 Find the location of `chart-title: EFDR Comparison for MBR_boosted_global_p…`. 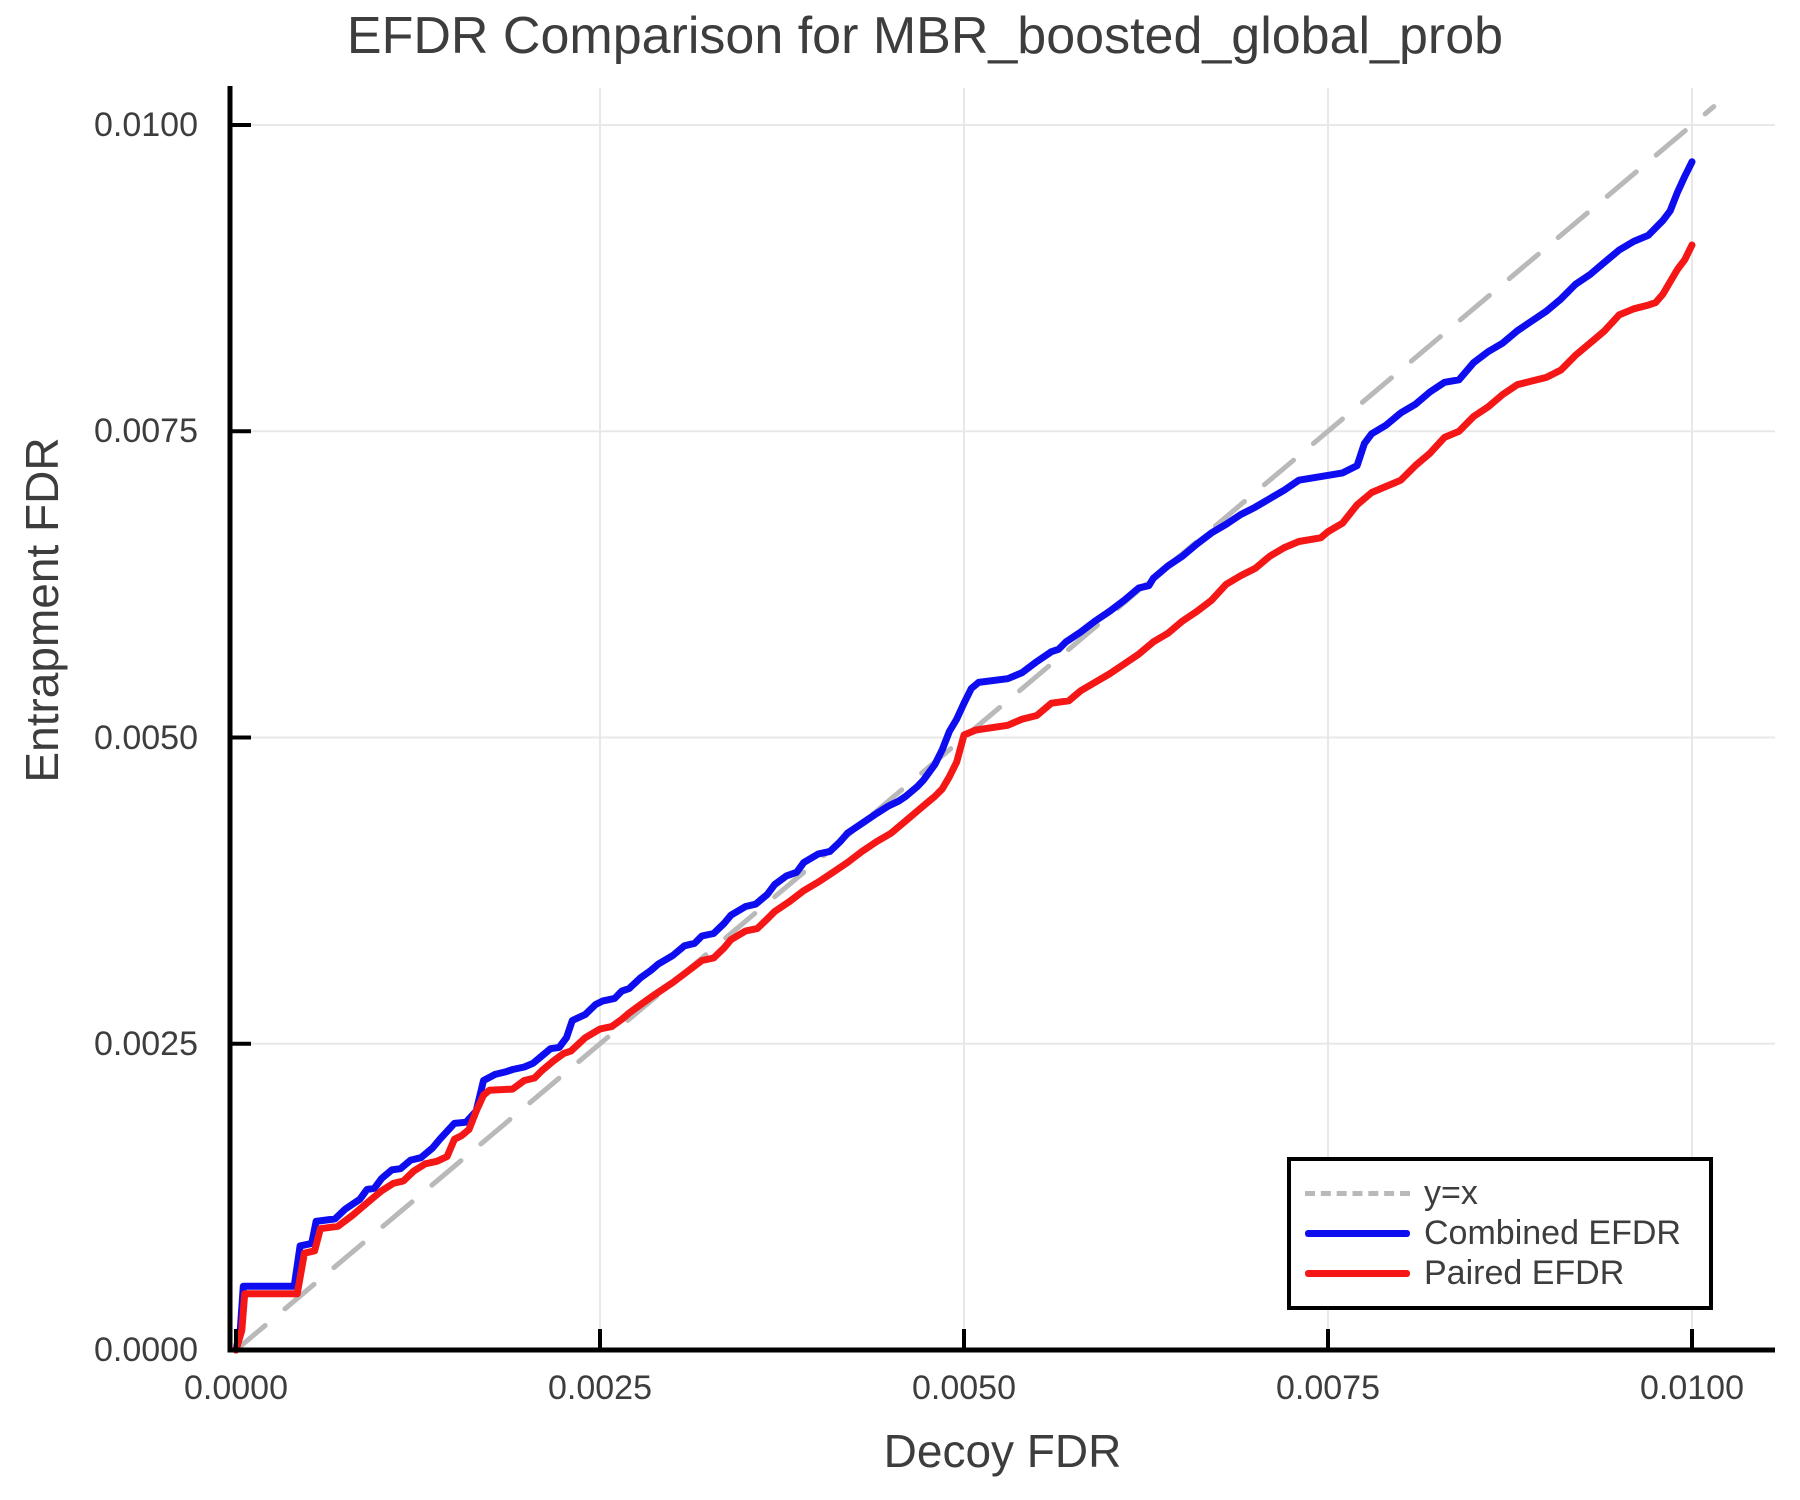

chart-title: EFDR Comparison for MBR_boosted_global_p… is located at coordinates (925, 36).